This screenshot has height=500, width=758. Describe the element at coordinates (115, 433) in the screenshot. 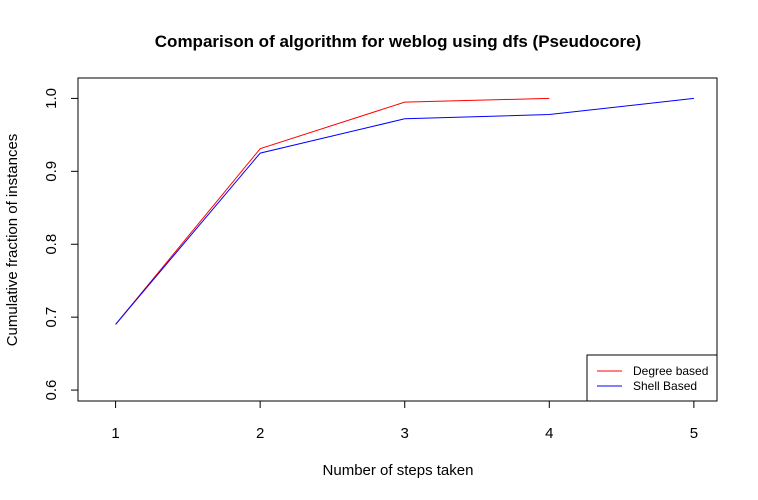

I see `x-tick-label: 1` at that location.